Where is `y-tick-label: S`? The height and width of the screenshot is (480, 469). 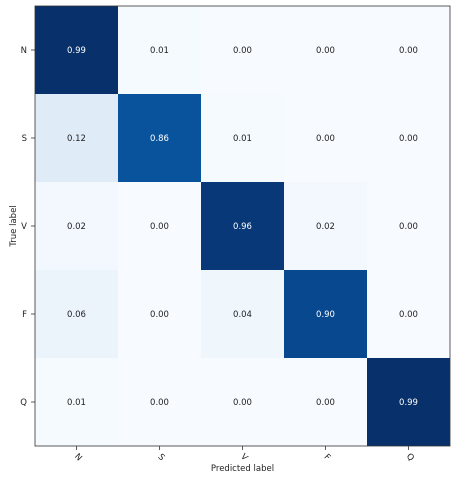 y-tick-label: S is located at coordinates (24, 139).